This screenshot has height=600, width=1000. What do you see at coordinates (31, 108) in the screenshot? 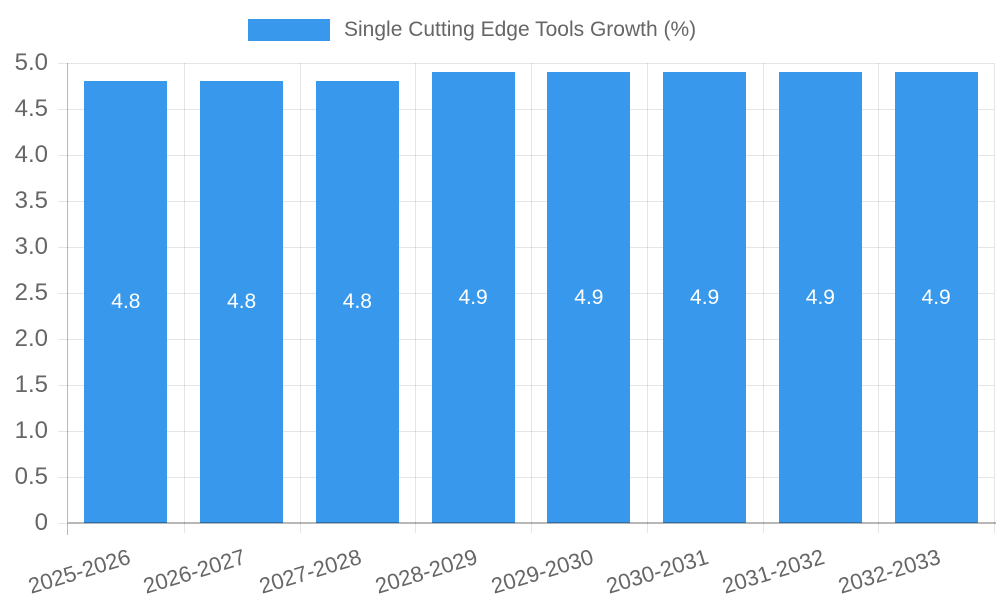
I see `y-tick-label: 4.5` at bounding box center [31, 108].